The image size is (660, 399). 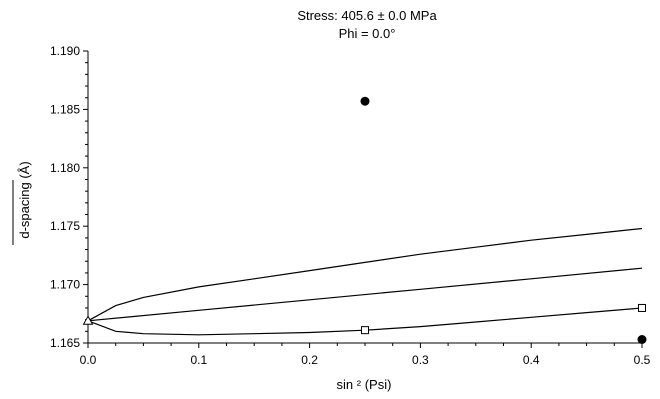 I want to click on chart-title: Stress: 405.6 ± 0.0 MPa, so click(x=367, y=15).